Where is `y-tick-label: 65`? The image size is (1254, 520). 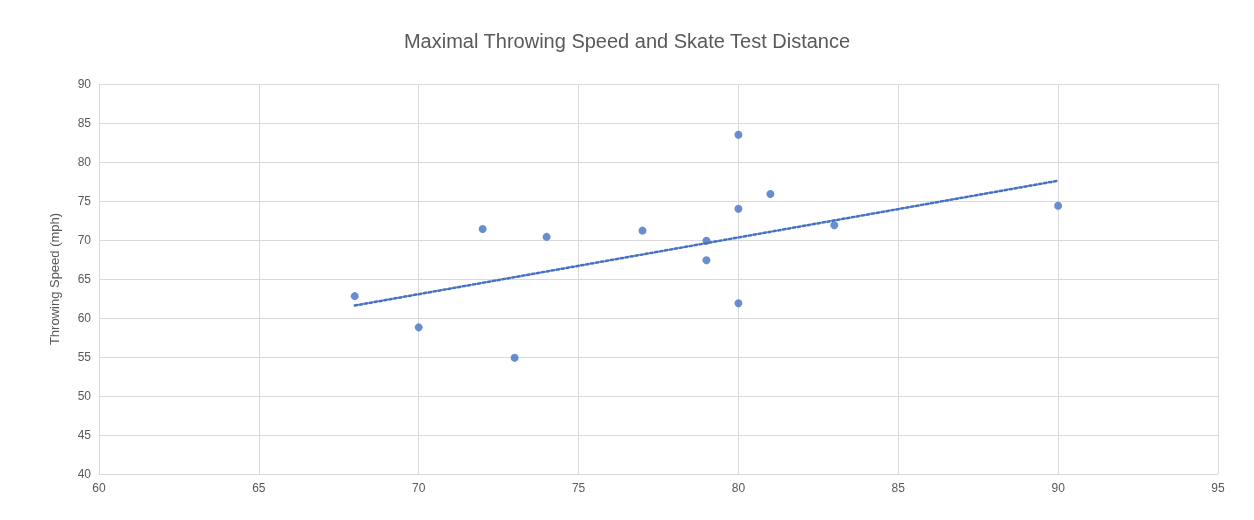
y-tick-label: 65 is located at coordinates (84, 279).